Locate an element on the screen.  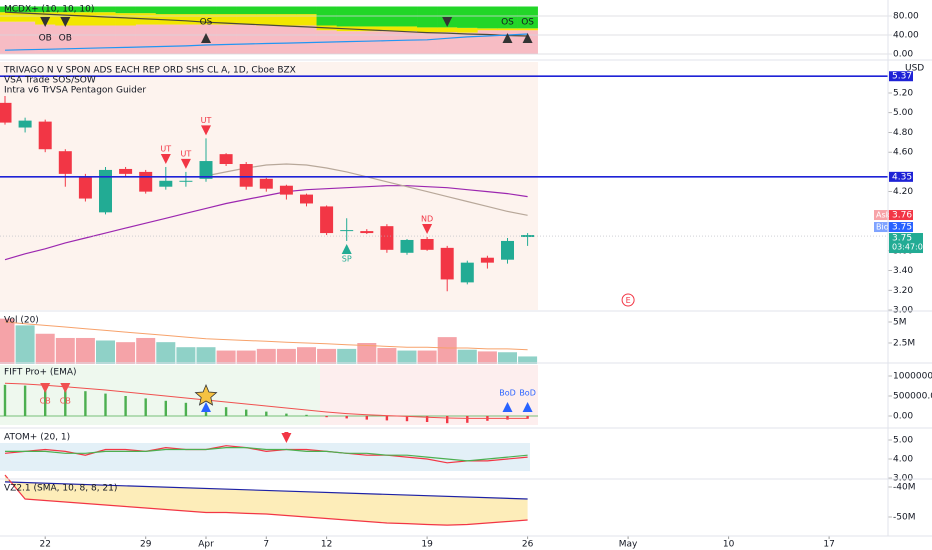
atom-arrow is located at coordinates (286, 438).